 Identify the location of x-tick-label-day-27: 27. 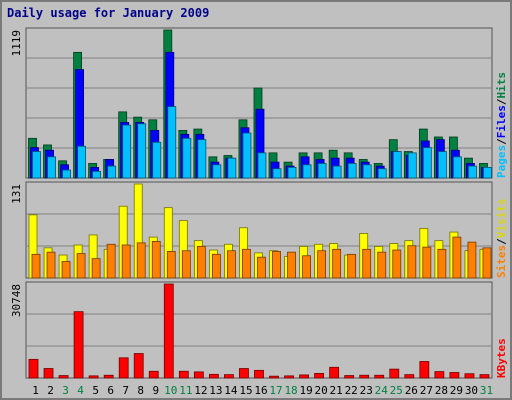
(426, 390).